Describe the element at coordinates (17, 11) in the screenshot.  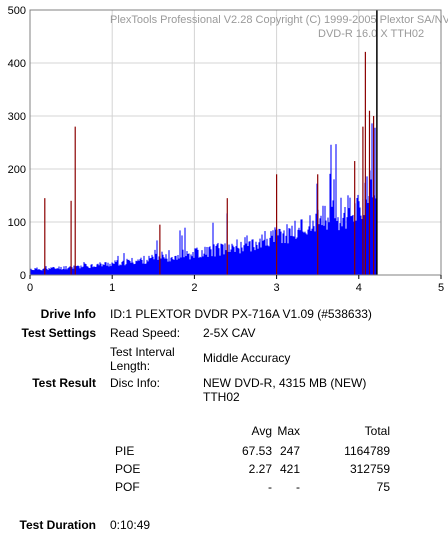
I see `y-tick-label: 500` at that location.